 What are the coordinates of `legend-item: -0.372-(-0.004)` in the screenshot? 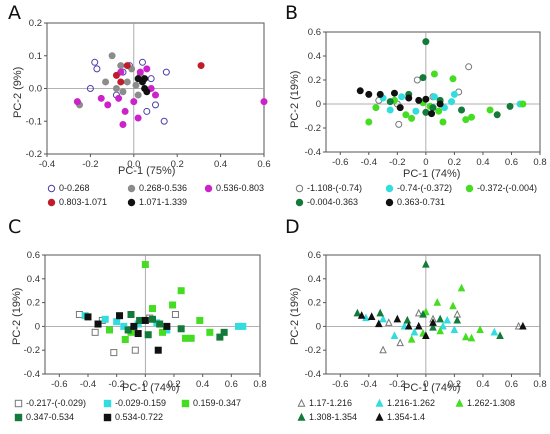 It's located at (501, 188).